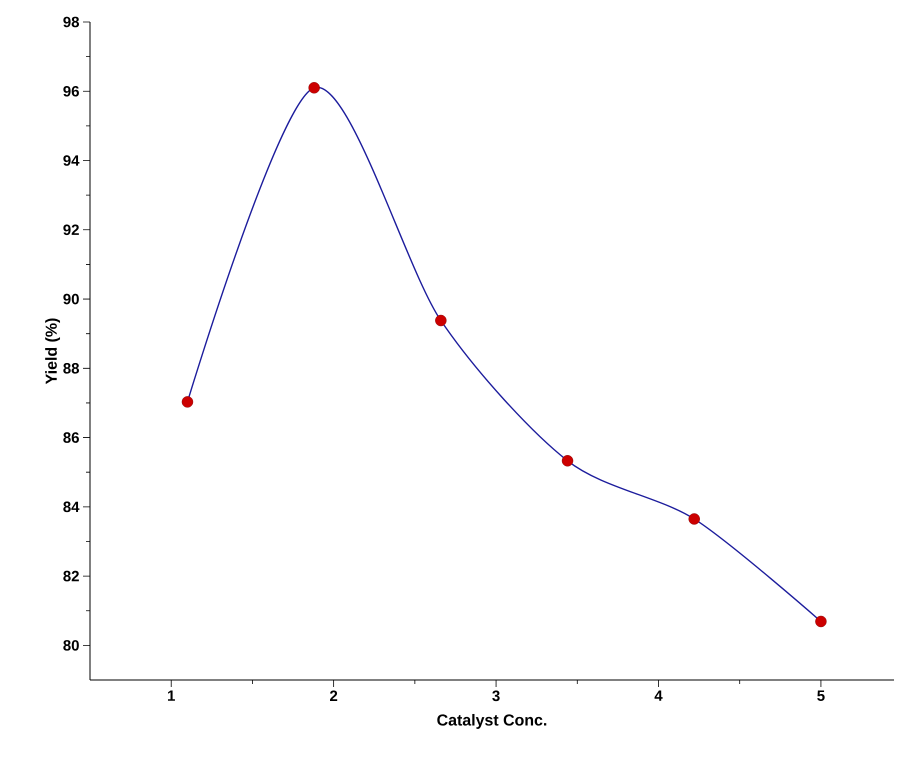  I want to click on y-tick-label: 96, so click(71, 91).